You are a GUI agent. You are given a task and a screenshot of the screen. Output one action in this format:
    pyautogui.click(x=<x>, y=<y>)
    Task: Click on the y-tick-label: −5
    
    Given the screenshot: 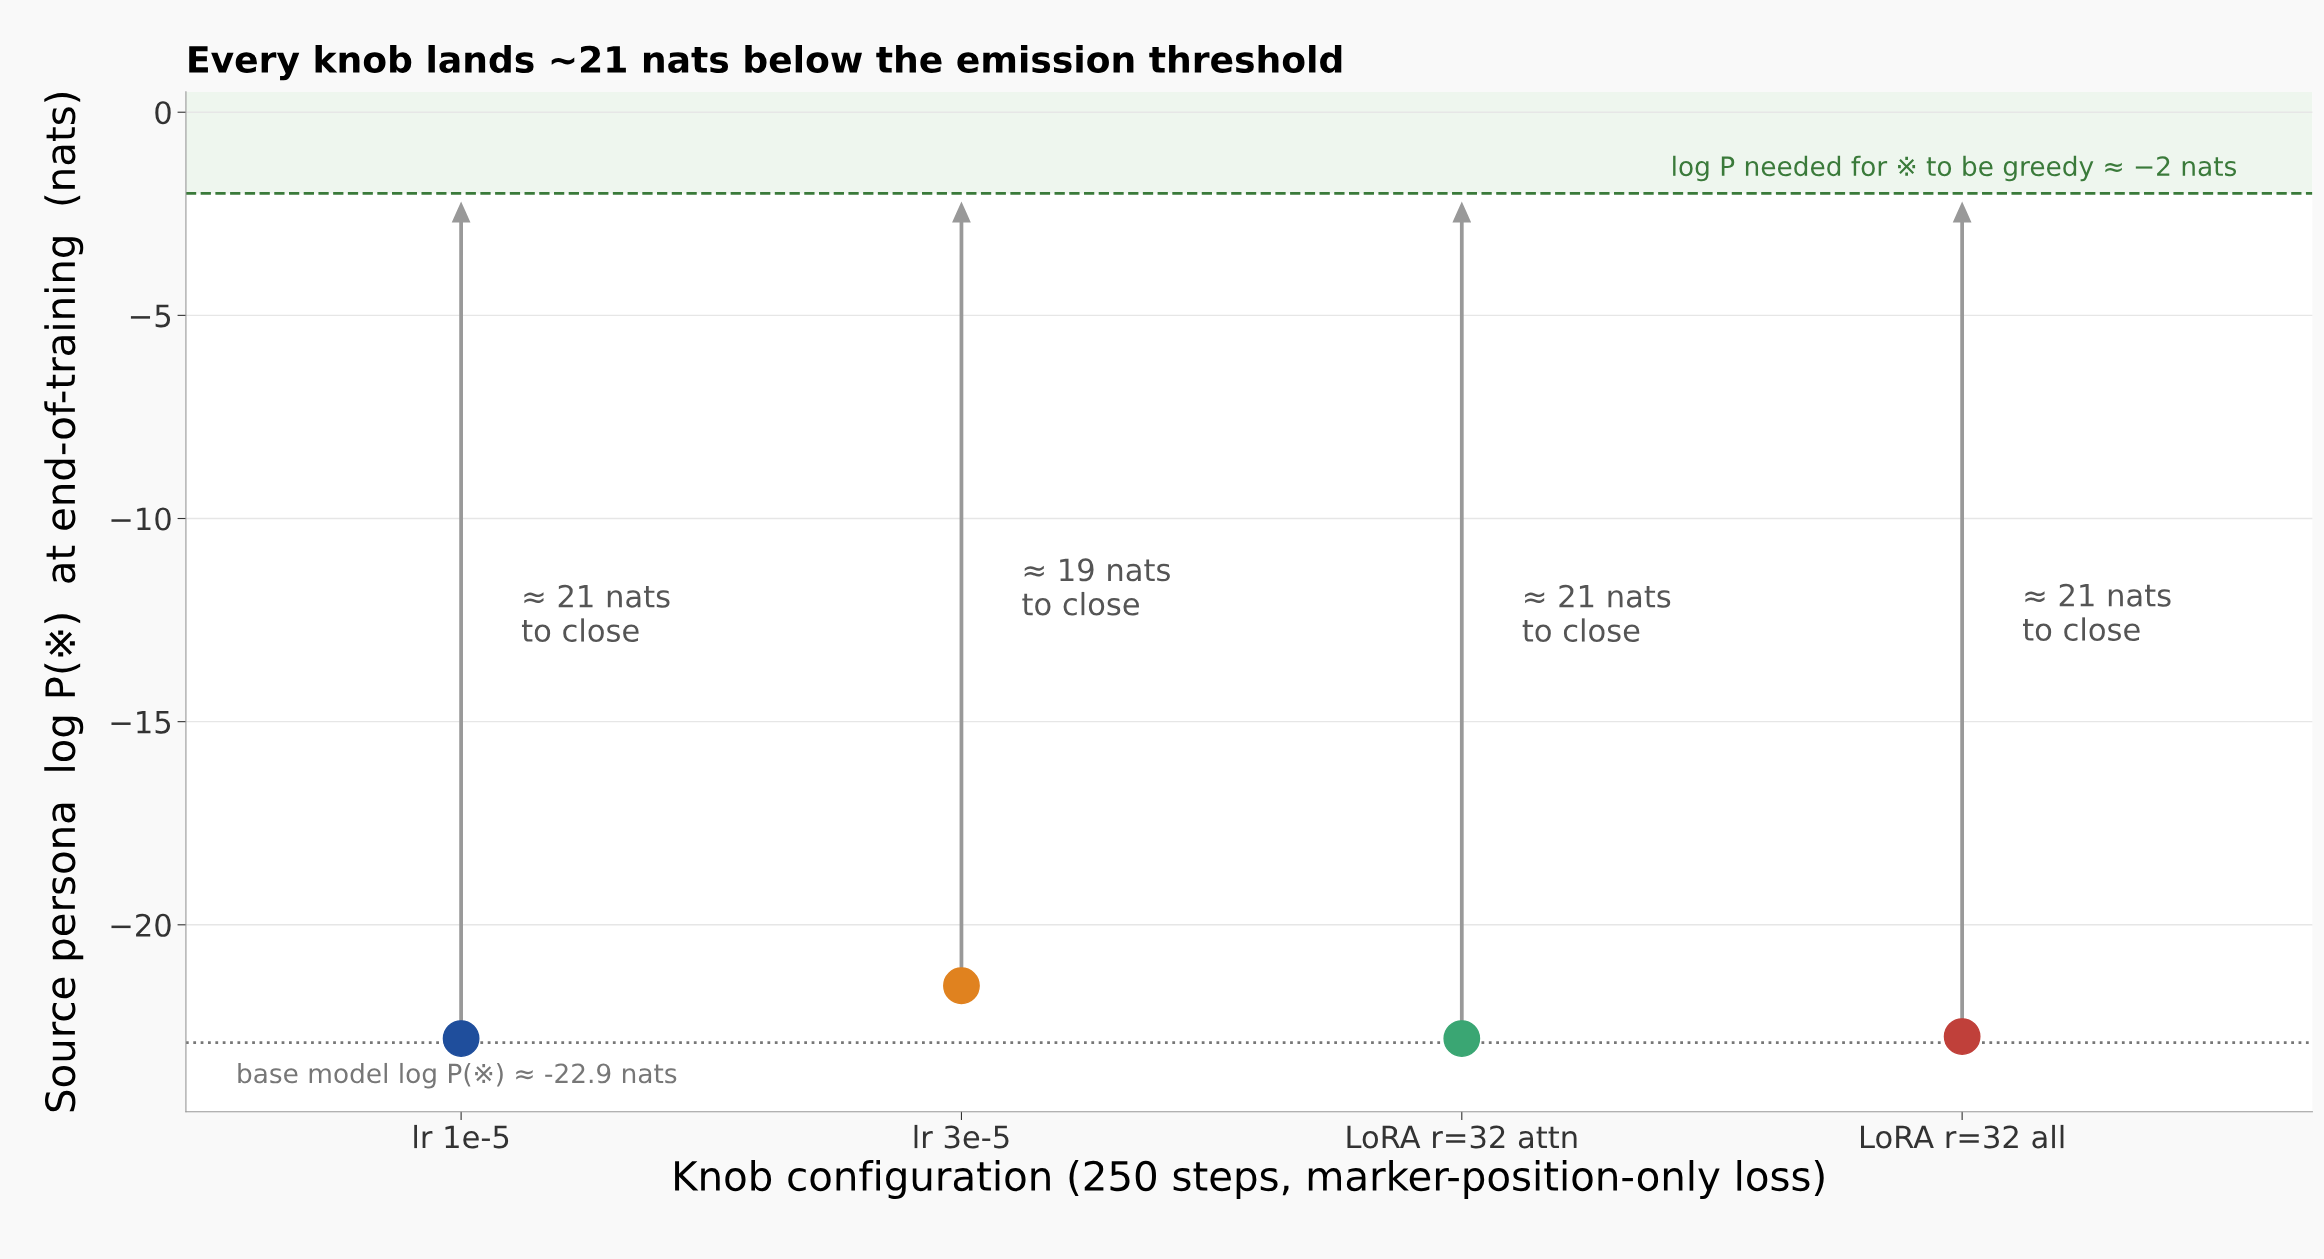 What is the action you would take?
    pyautogui.click(x=150, y=316)
    